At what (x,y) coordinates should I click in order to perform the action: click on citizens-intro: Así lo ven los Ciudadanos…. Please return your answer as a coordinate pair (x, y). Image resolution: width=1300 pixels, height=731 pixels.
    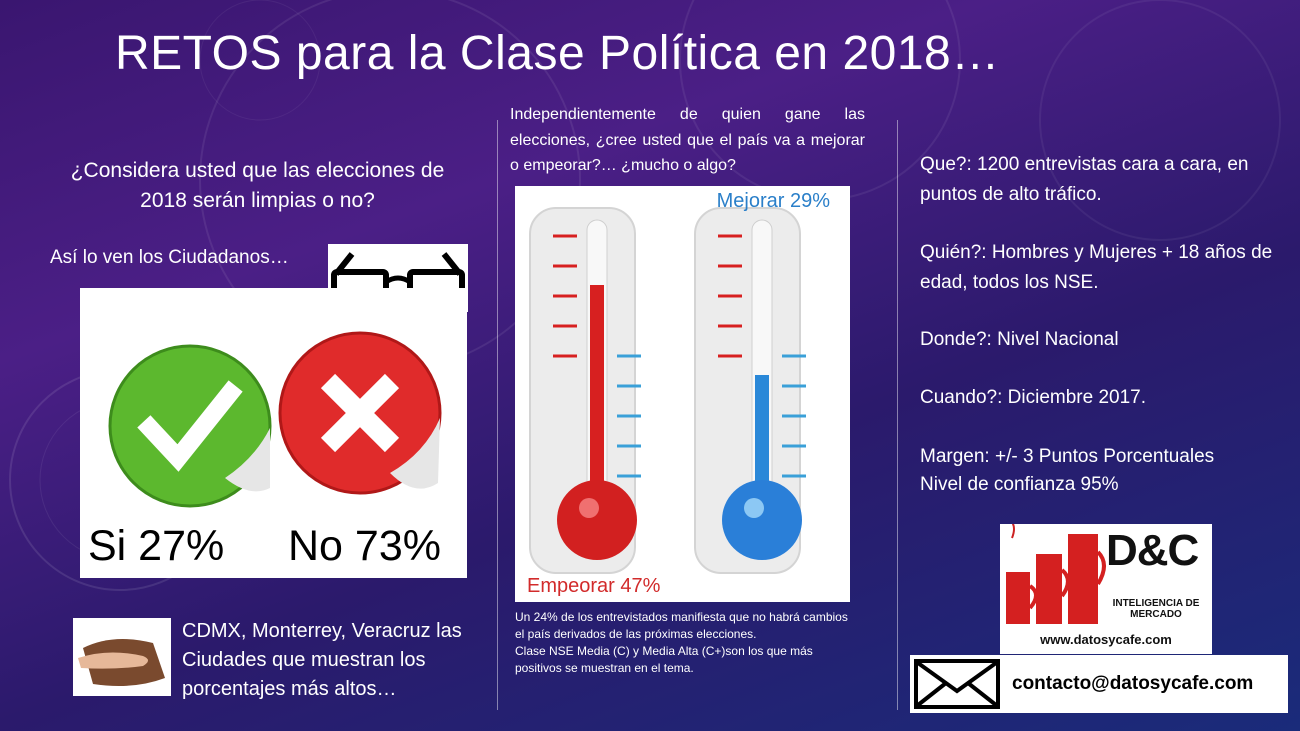
    Looking at the image, I should click on (169, 257).